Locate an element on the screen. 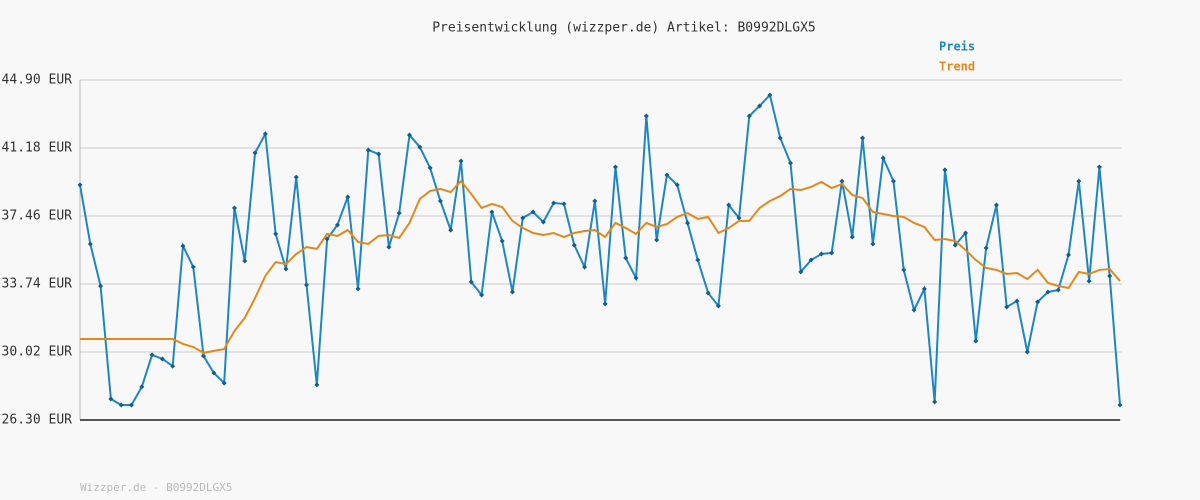  legend-label: Trend is located at coordinates (957, 67).